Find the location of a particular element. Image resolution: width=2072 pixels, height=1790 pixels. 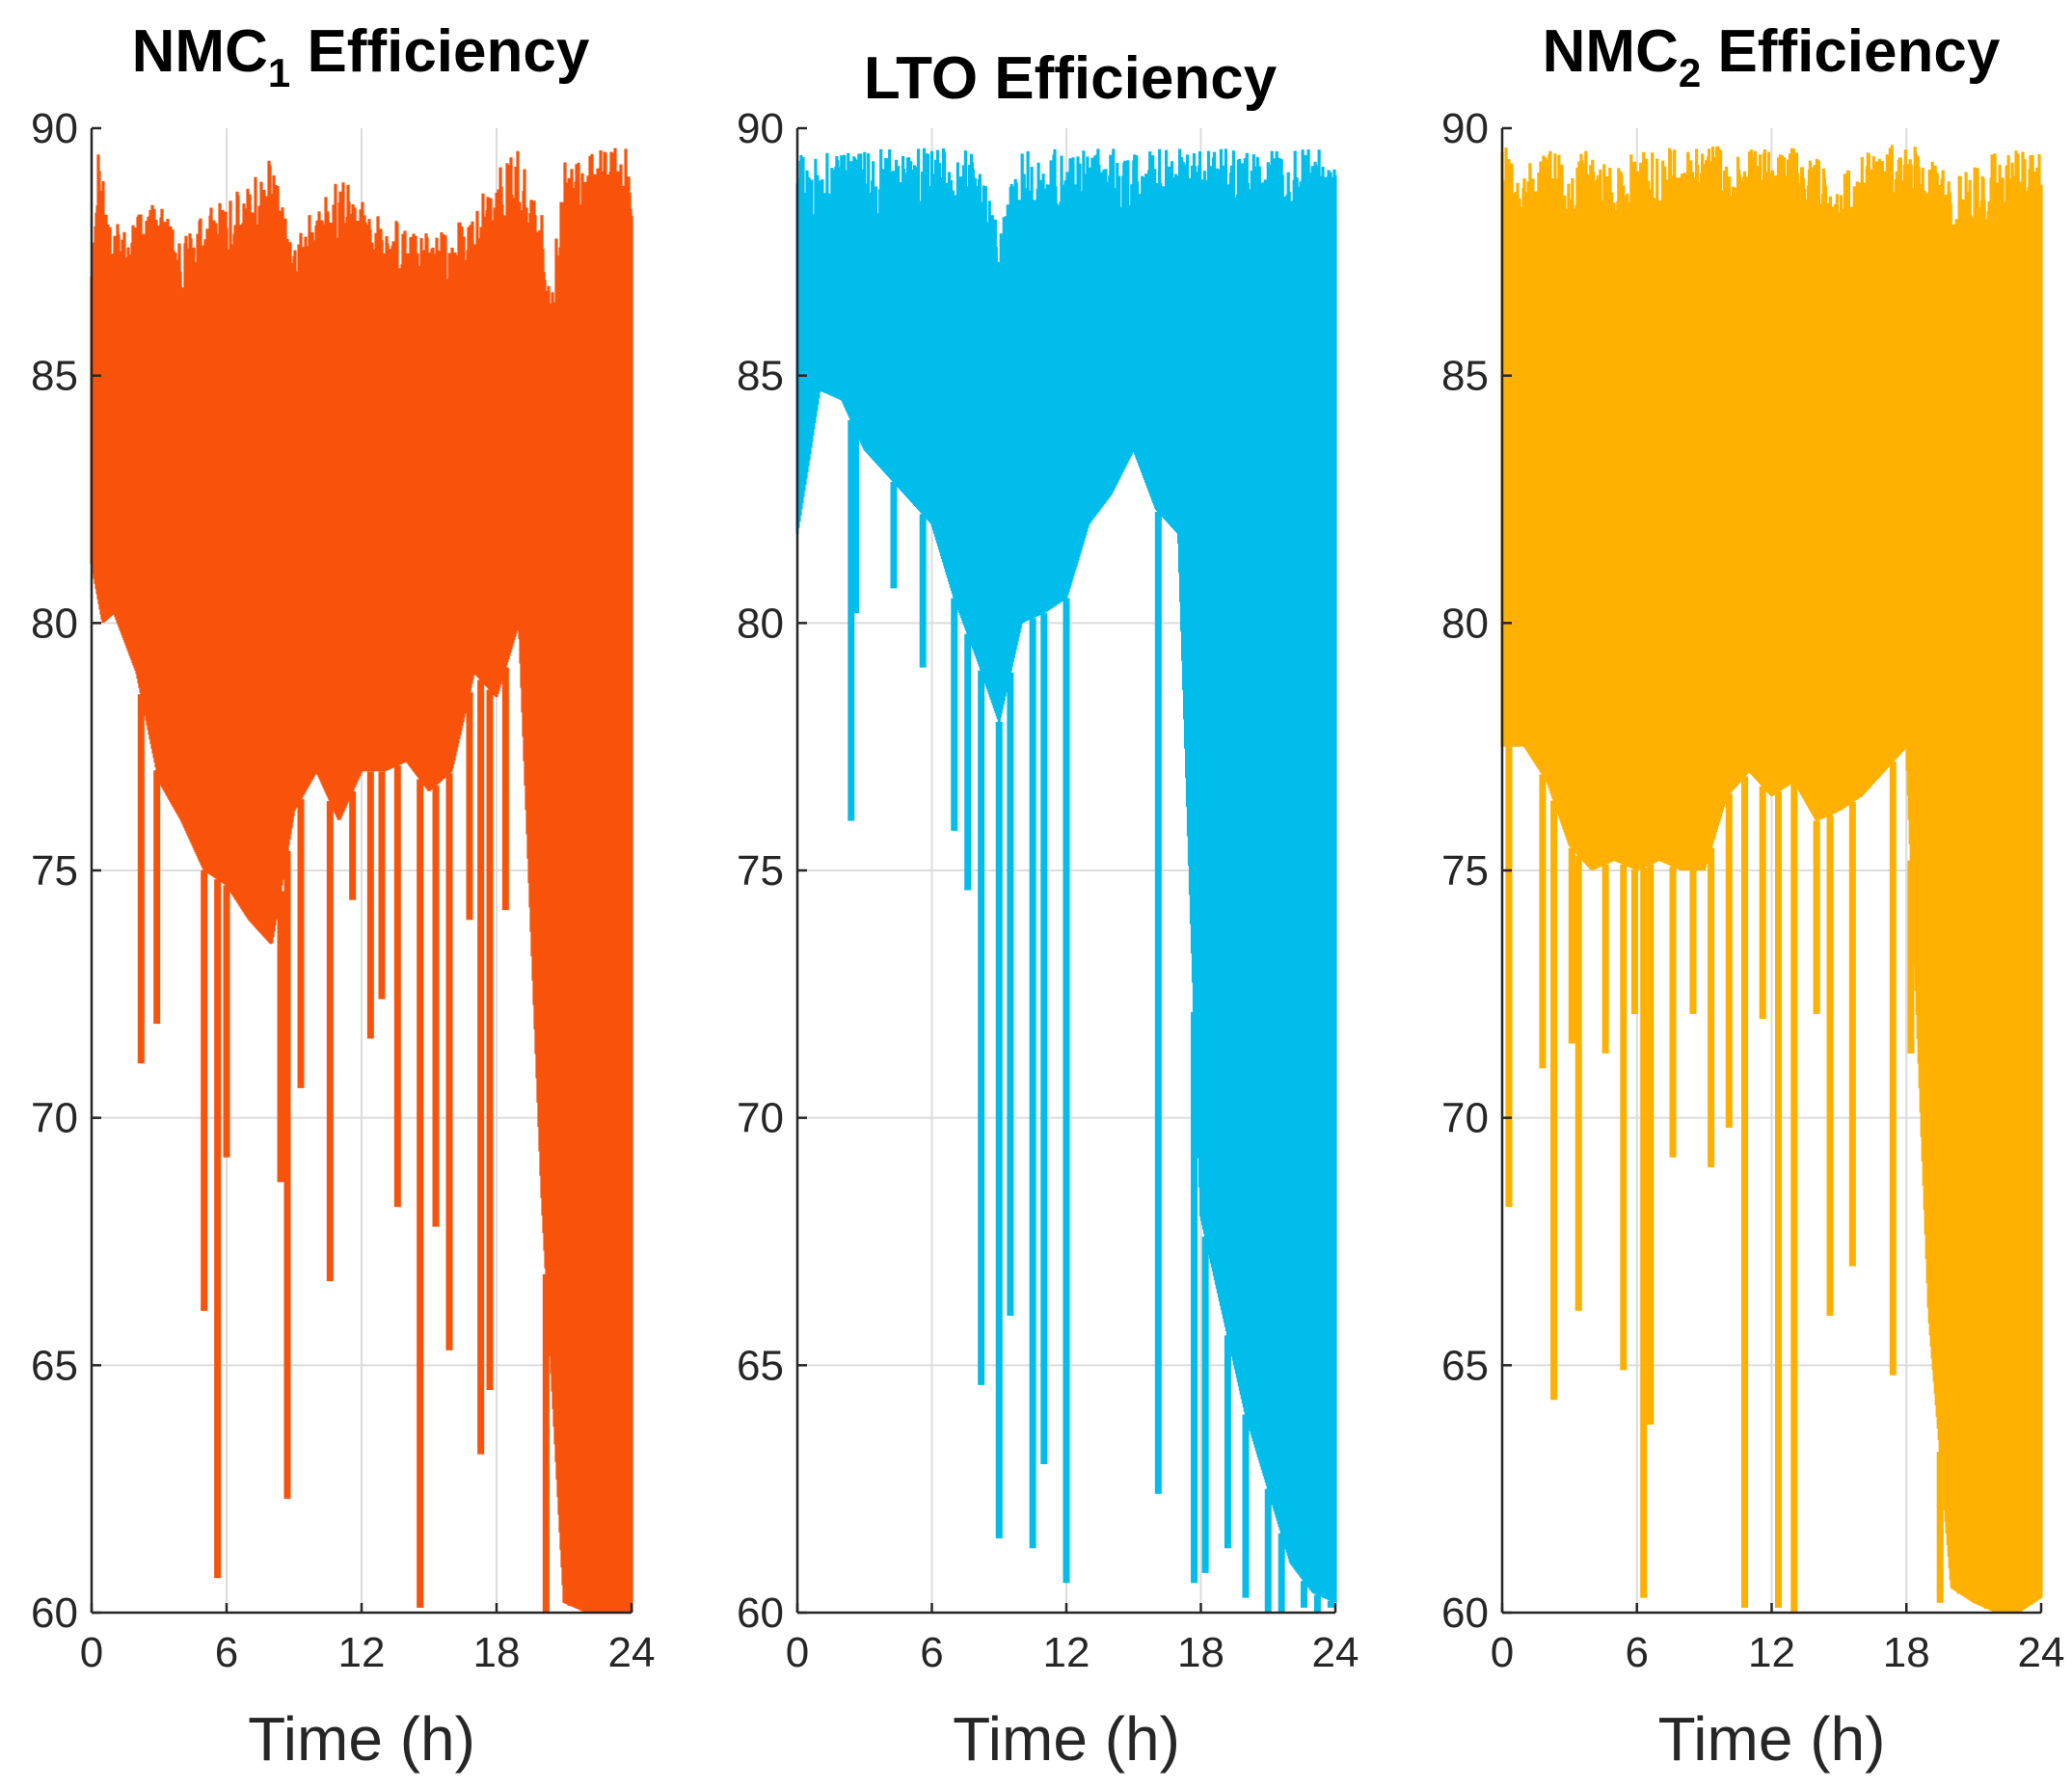

chart-title-subscript: 1 is located at coordinates (279, 72).